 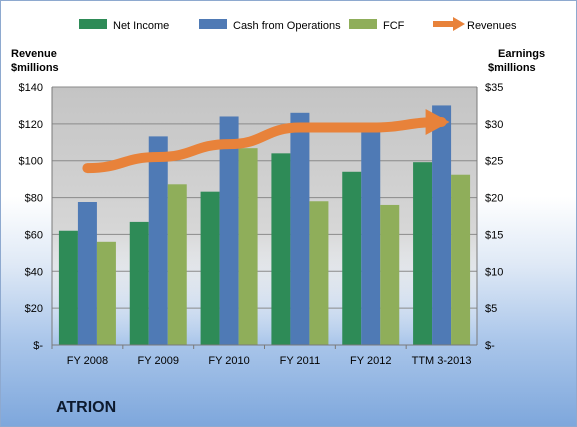 What do you see at coordinates (494, 125) in the screenshot?
I see `right-tick-label: $30` at bounding box center [494, 125].